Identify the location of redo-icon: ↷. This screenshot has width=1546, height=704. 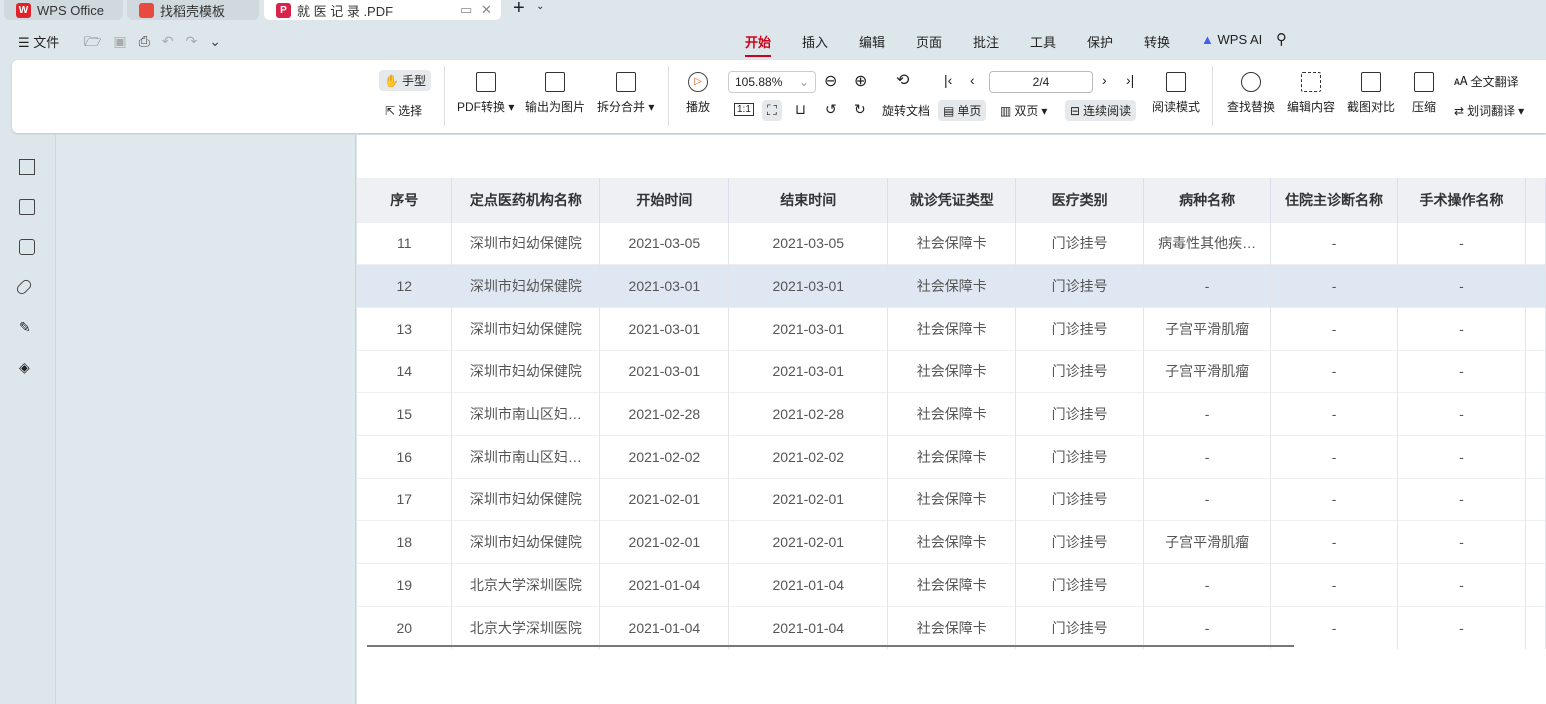
(197, 41).